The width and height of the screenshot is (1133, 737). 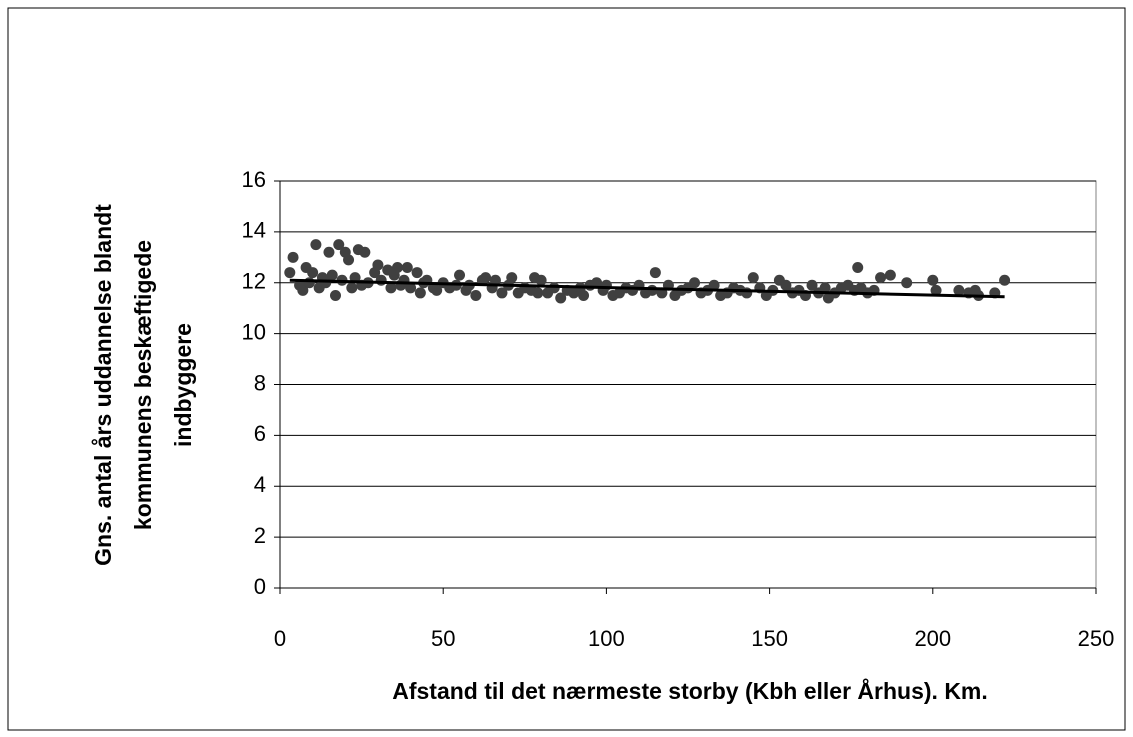 I want to click on x-tick-label: 200, so click(x=932, y=638).